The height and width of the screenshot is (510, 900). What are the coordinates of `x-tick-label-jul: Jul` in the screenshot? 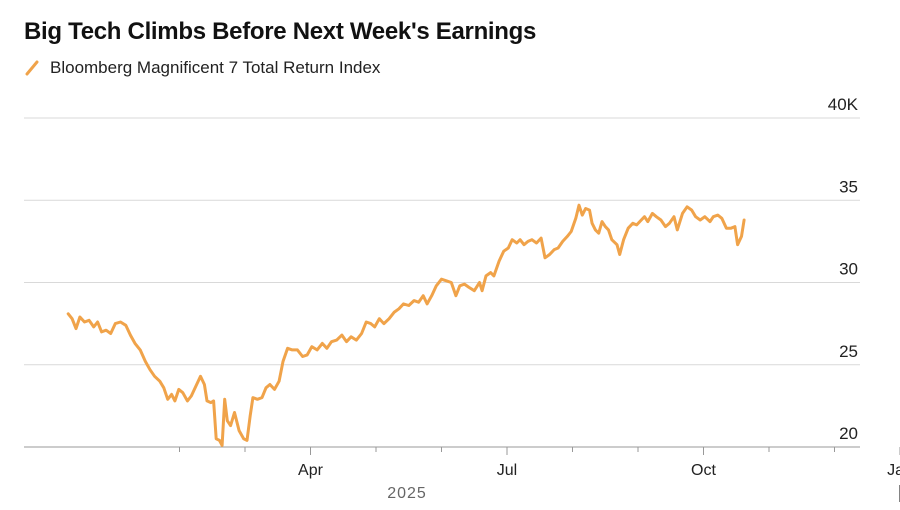 It's located at (507, 470).